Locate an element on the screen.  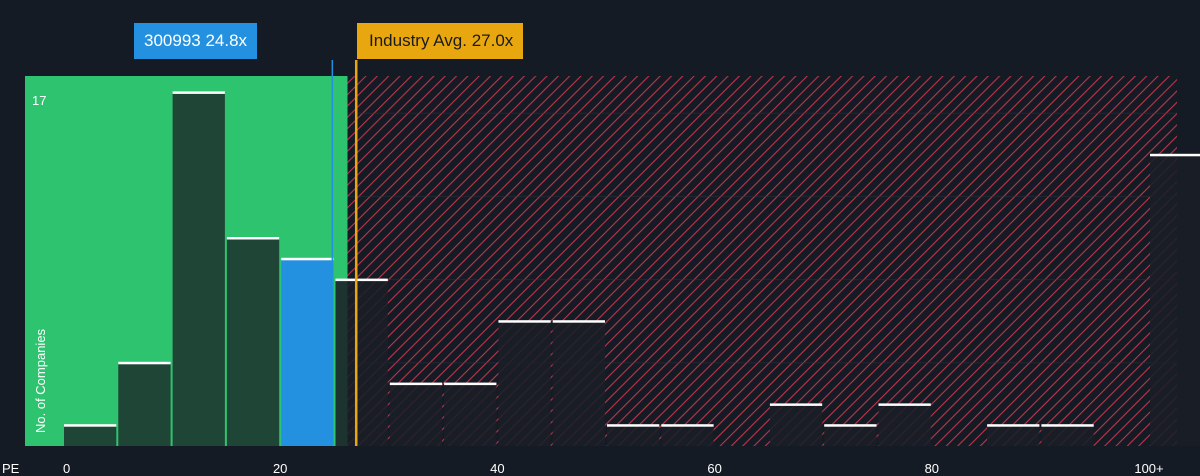
x-tick-label: 80 is located at coordinates (932, 468).